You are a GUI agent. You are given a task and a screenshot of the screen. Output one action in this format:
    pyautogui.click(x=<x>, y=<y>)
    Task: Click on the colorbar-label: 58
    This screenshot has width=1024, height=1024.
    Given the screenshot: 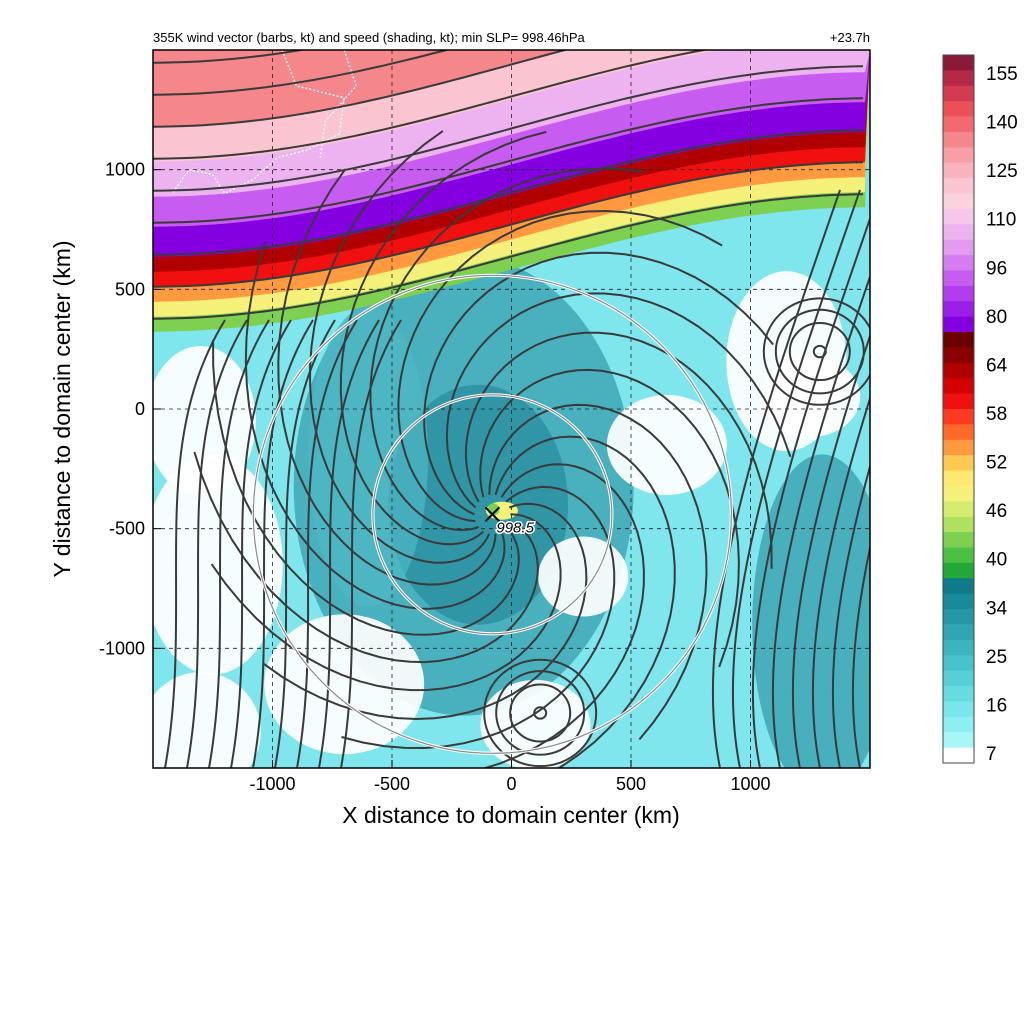 What is the action you would take?
    pyautogui.click(x=996, y=414)
    